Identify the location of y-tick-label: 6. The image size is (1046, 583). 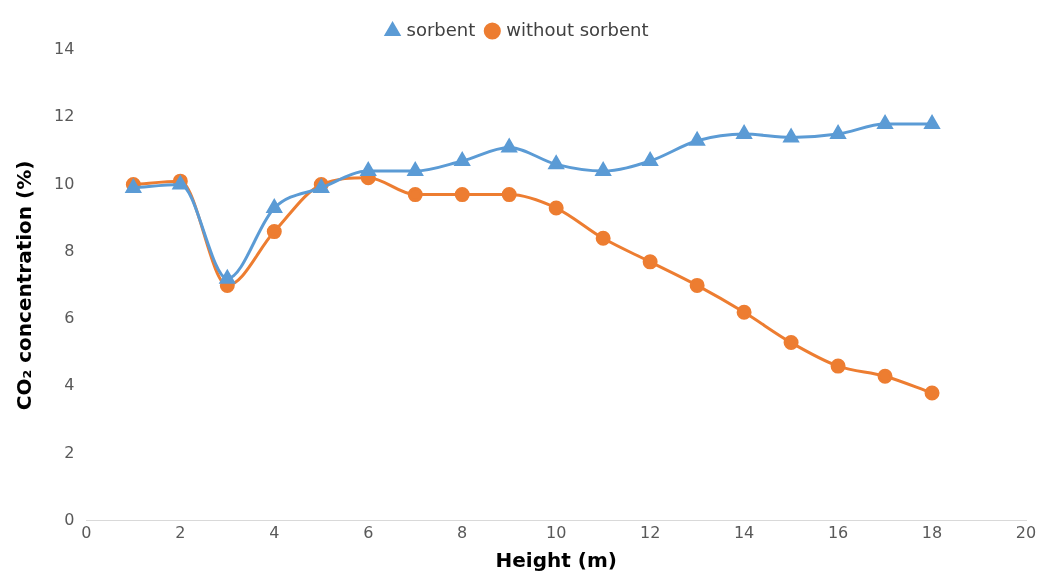
(69, 318).